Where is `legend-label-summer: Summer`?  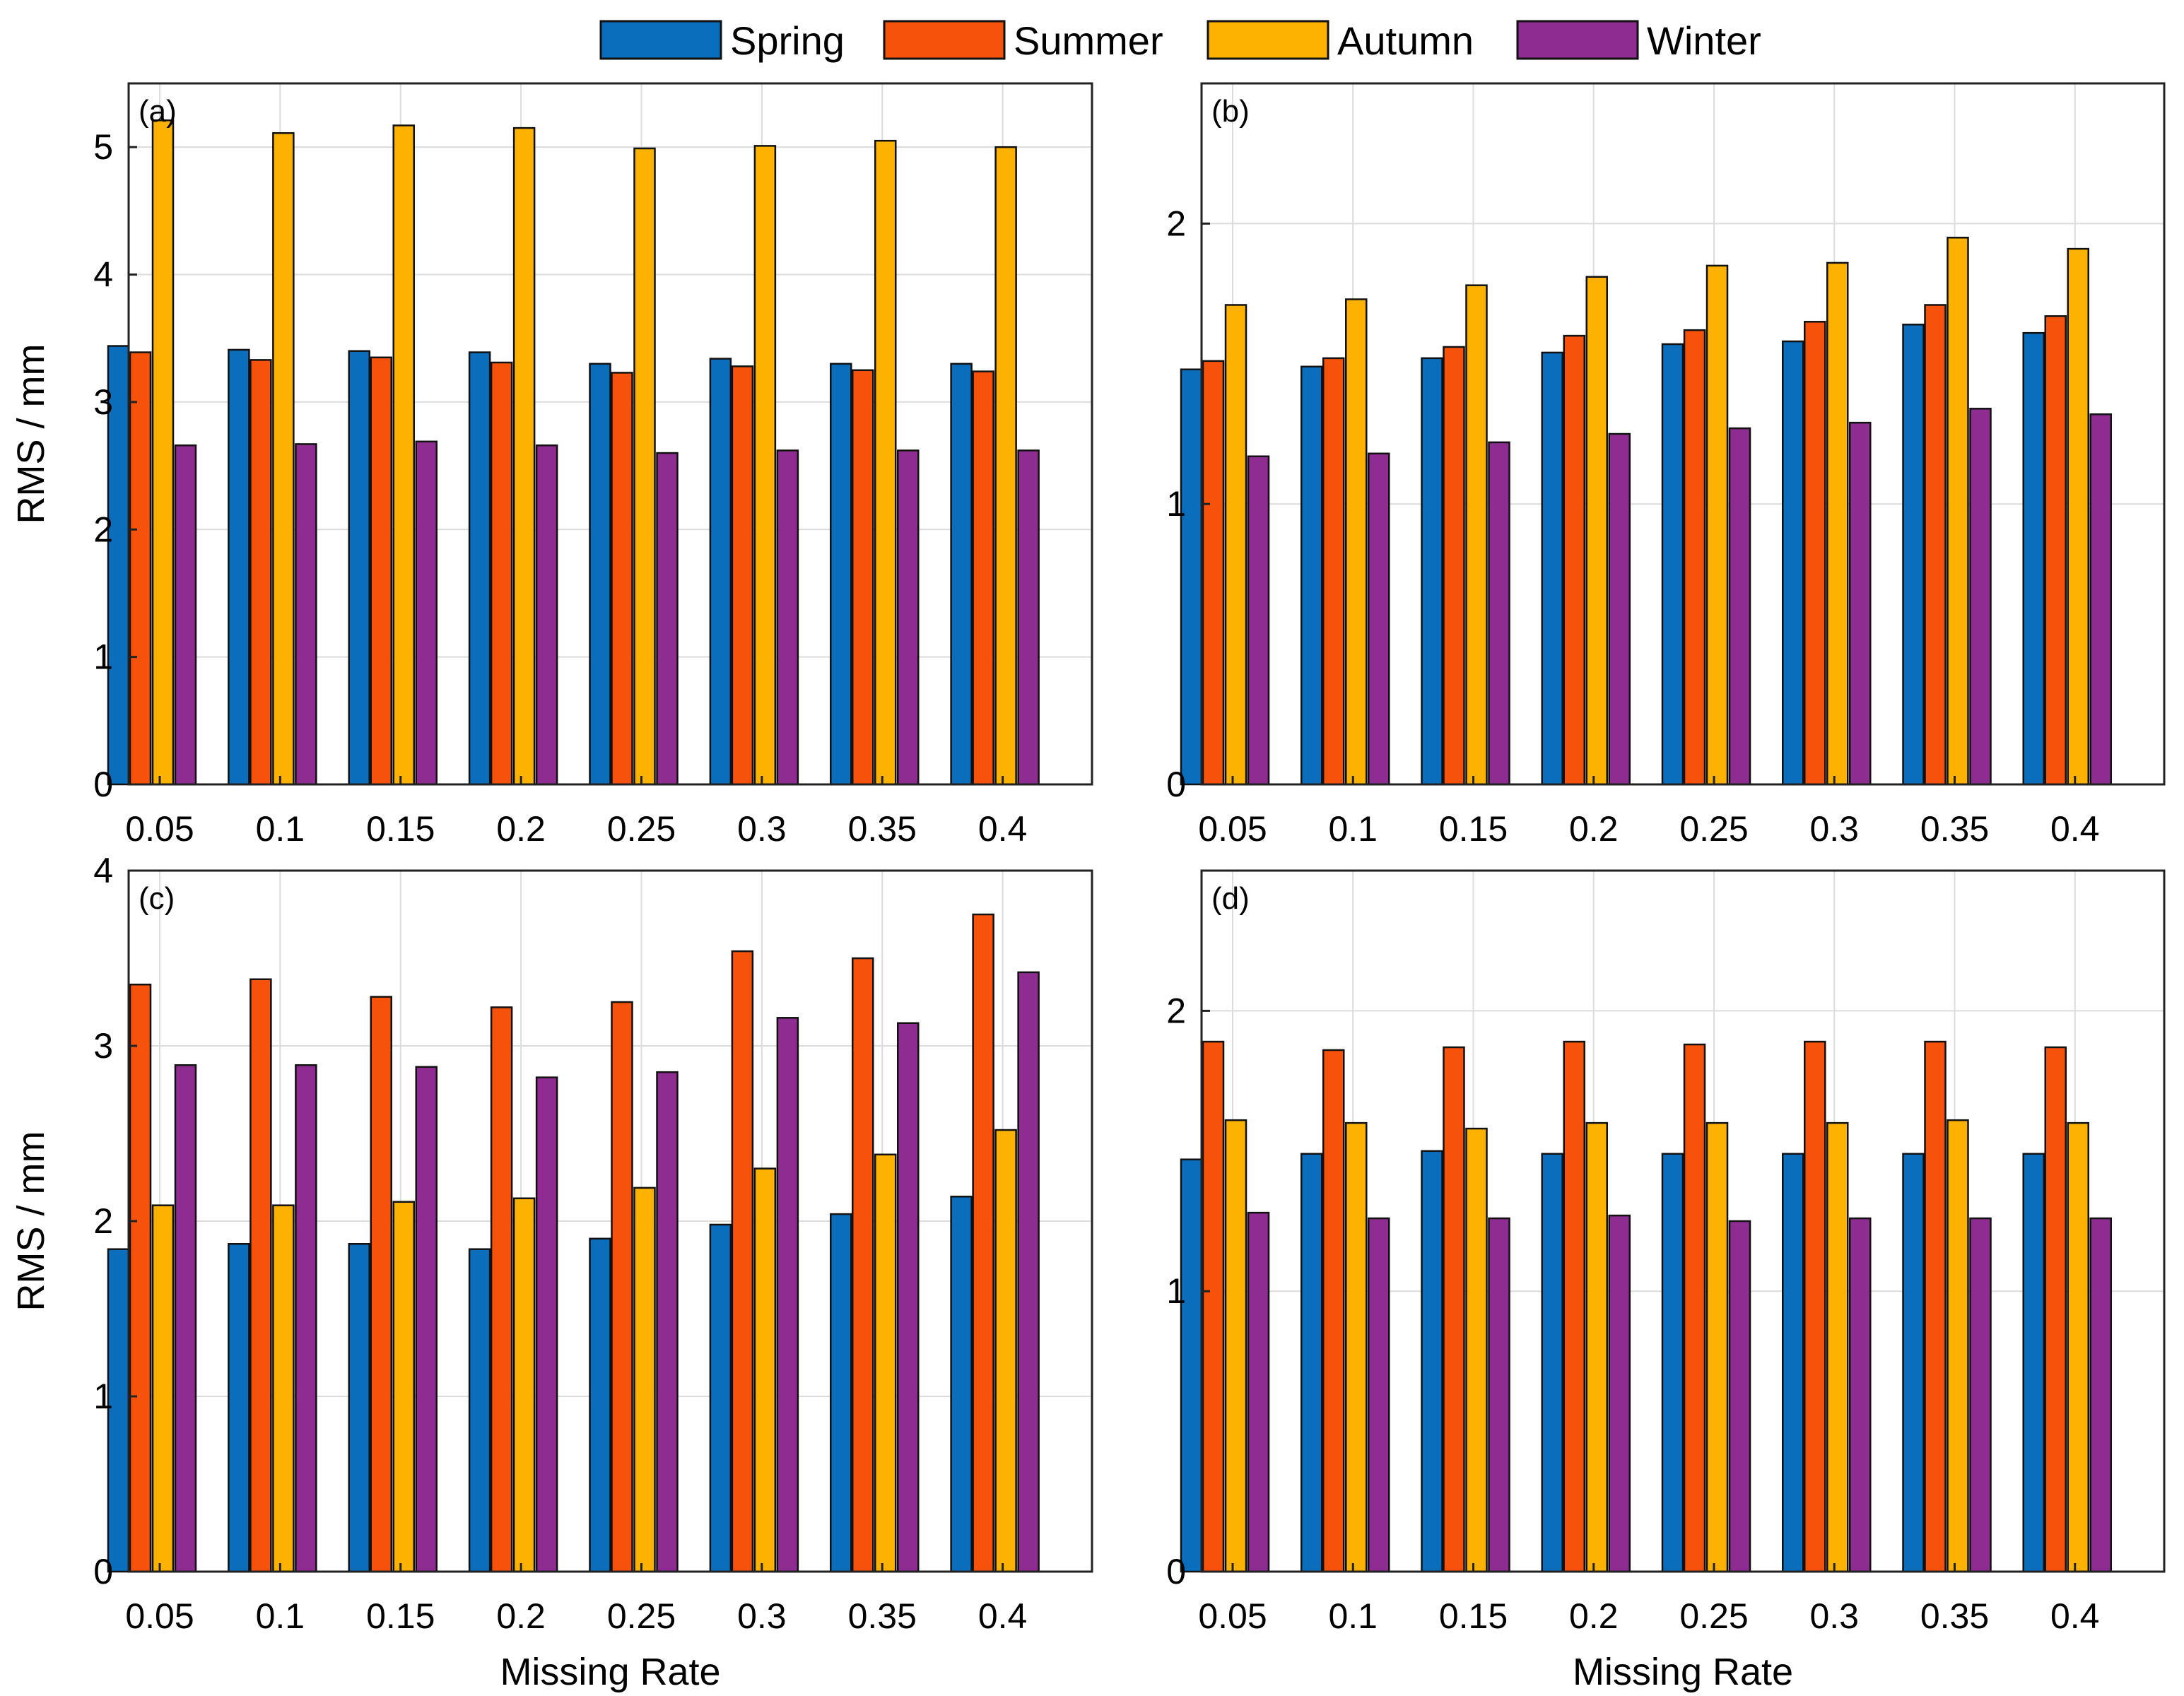 legend-label-summer: Summer is located at coordinates (1088, 40).